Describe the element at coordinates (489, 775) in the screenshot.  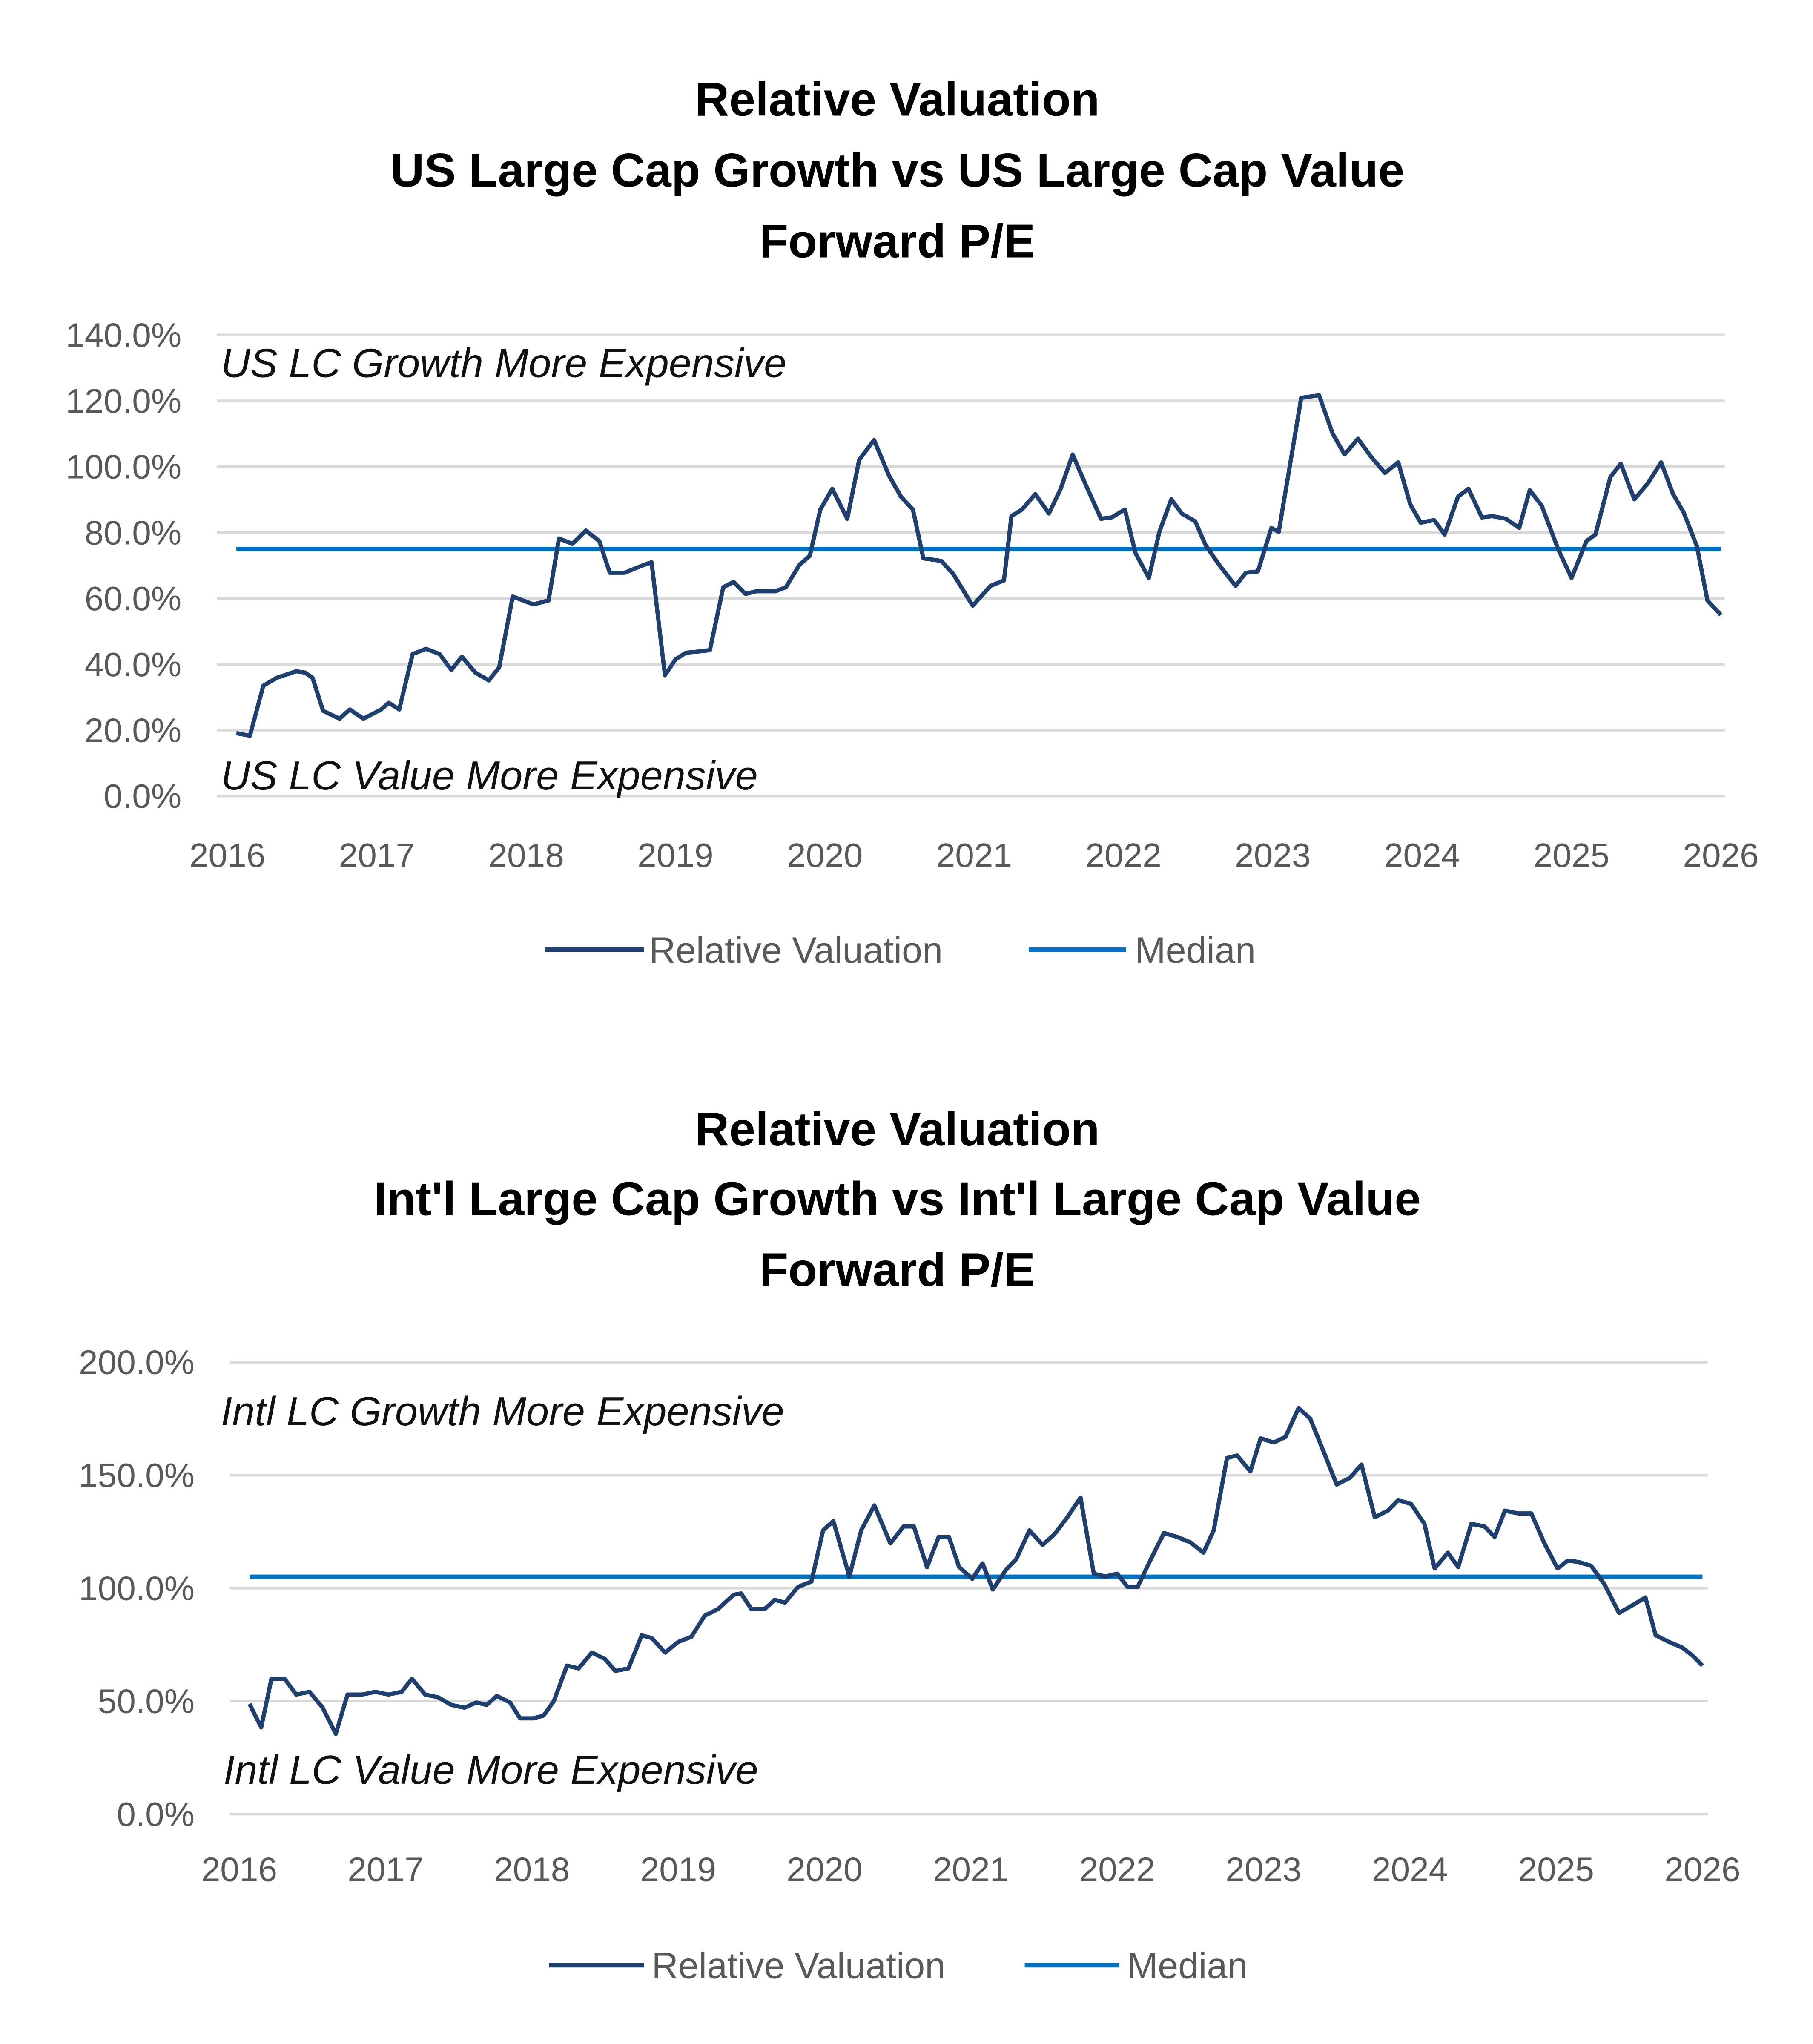
I see `annotation-value-expensive: US LC Value More Expensive` at that location.